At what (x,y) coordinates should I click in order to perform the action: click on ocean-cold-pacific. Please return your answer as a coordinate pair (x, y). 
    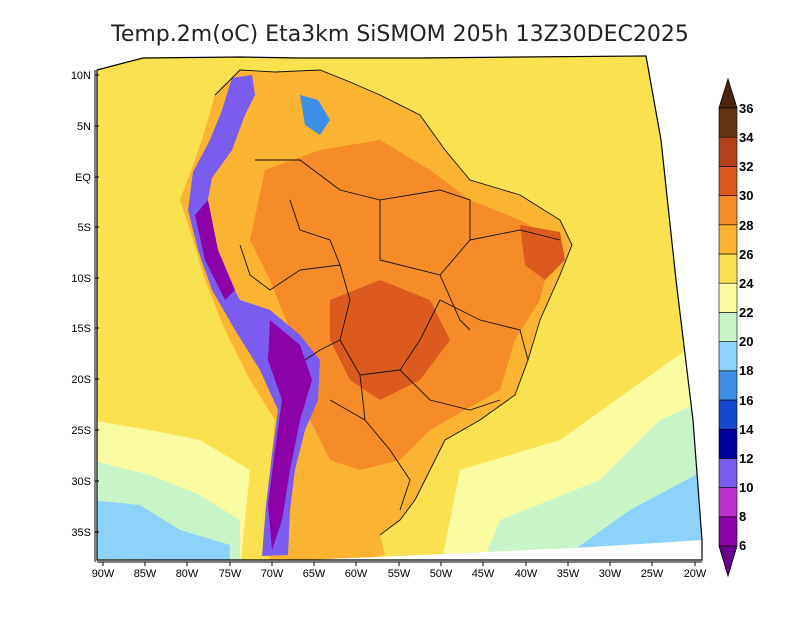
    Looking at the image, I should click on (163, 530).